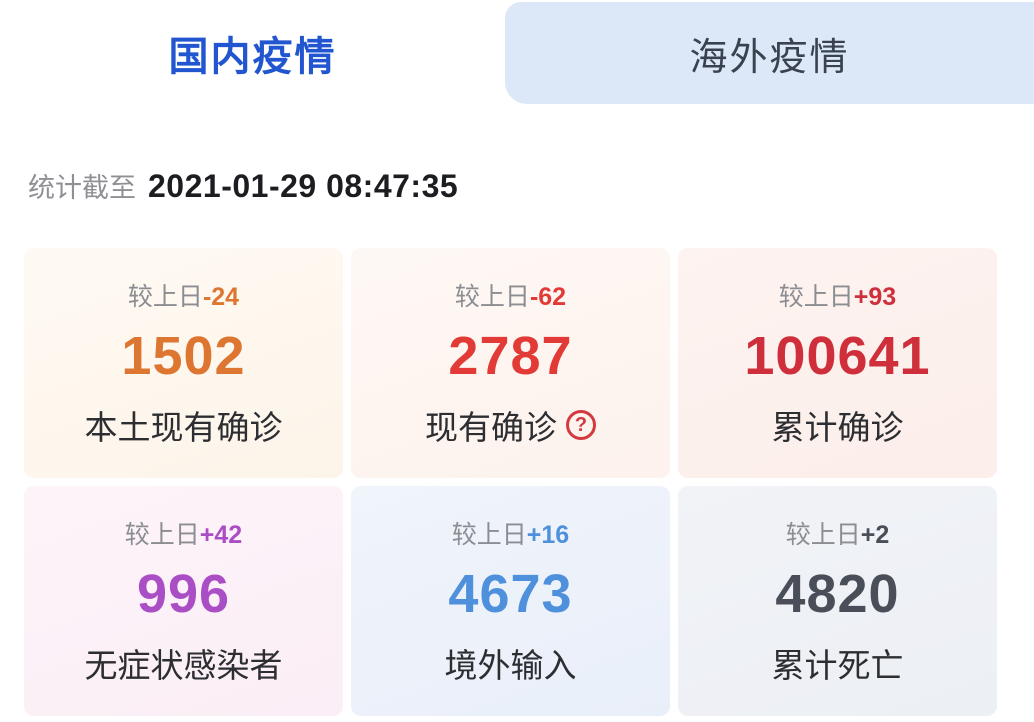  I want to click on stat-label: 本土现有确诊, so click(183, 428).